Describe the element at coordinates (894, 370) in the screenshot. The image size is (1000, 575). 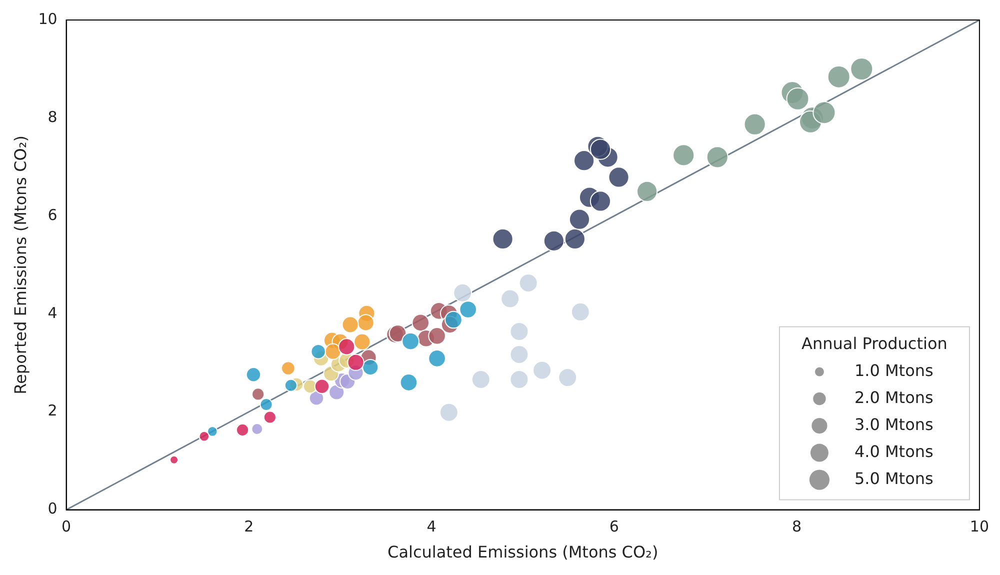
I see `legend-label: 1.0 Mtons` at that location.